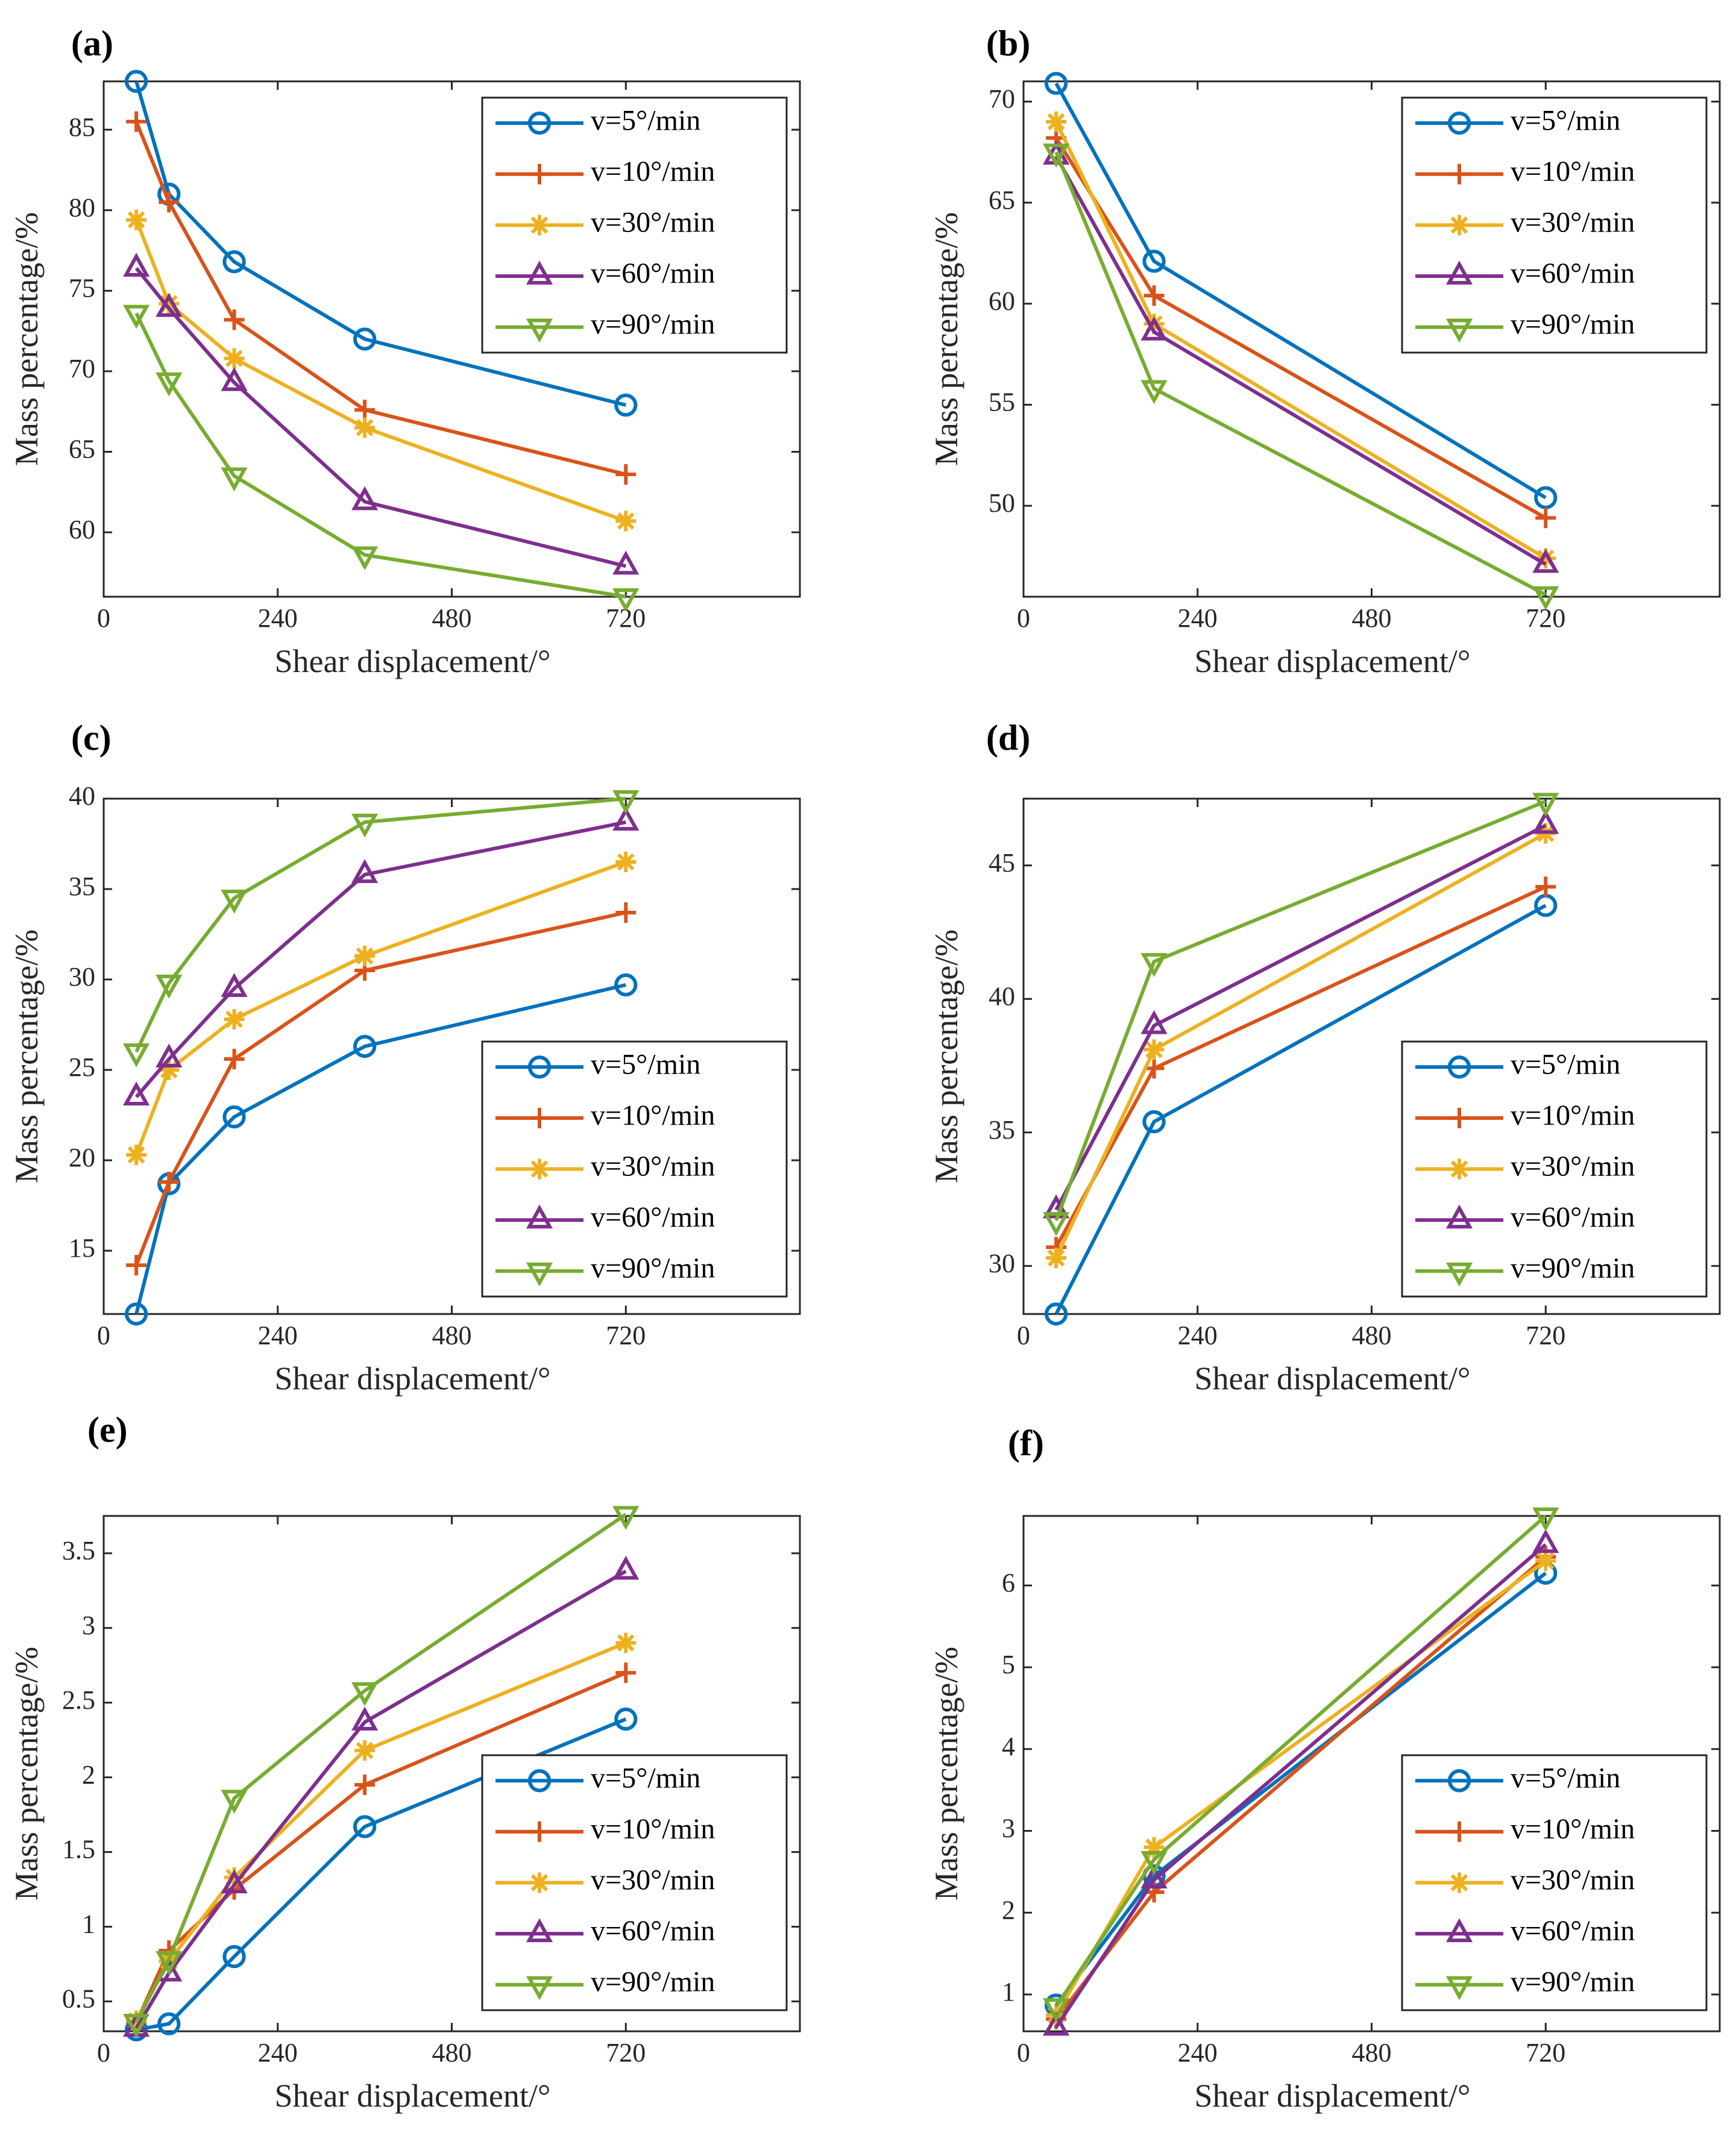 This screenshot has width=1736, height=2144. What do you see at coordinates (1008, 1664) in the screenshot?
I see `y-tick-label: 5` at bounding box center [1008, 1664].